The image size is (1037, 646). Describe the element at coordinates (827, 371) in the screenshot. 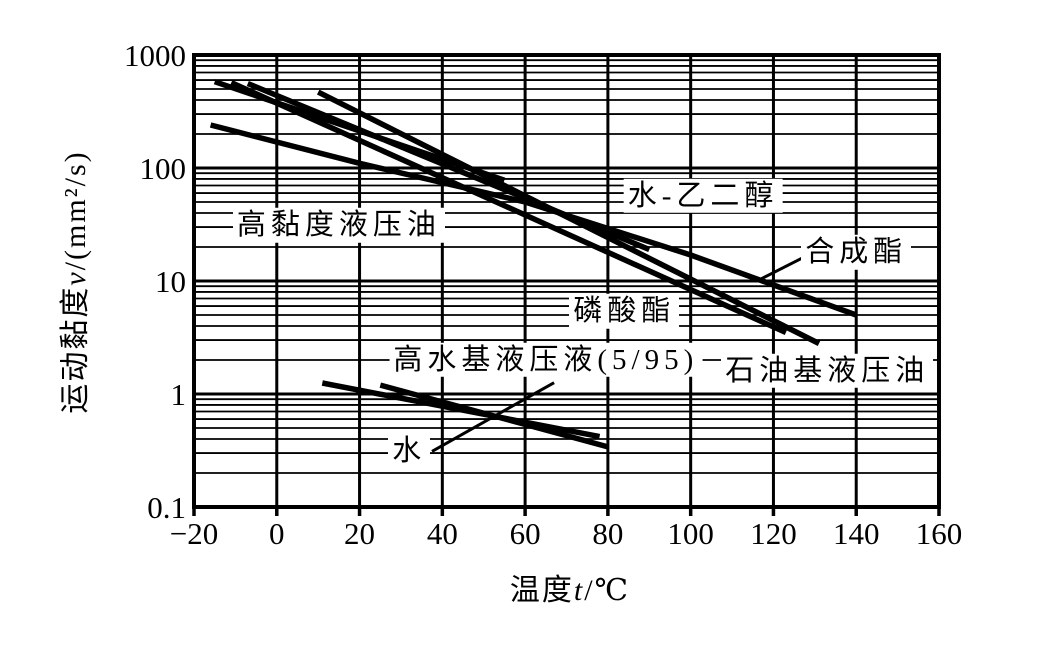

I see `series-label-petroleum-based-hydraulic-oil: 石油基液压油` at that location.